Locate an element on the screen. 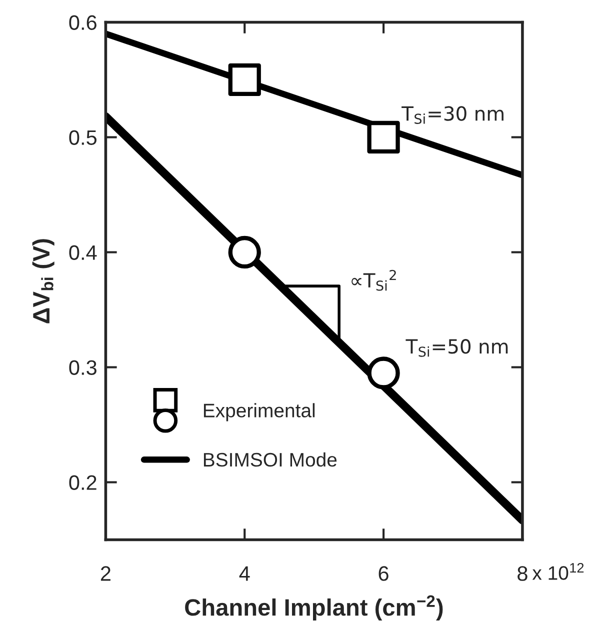  annotation: ∝T$_{Si}$$^{2}$ is located at coordinates (374, 280).